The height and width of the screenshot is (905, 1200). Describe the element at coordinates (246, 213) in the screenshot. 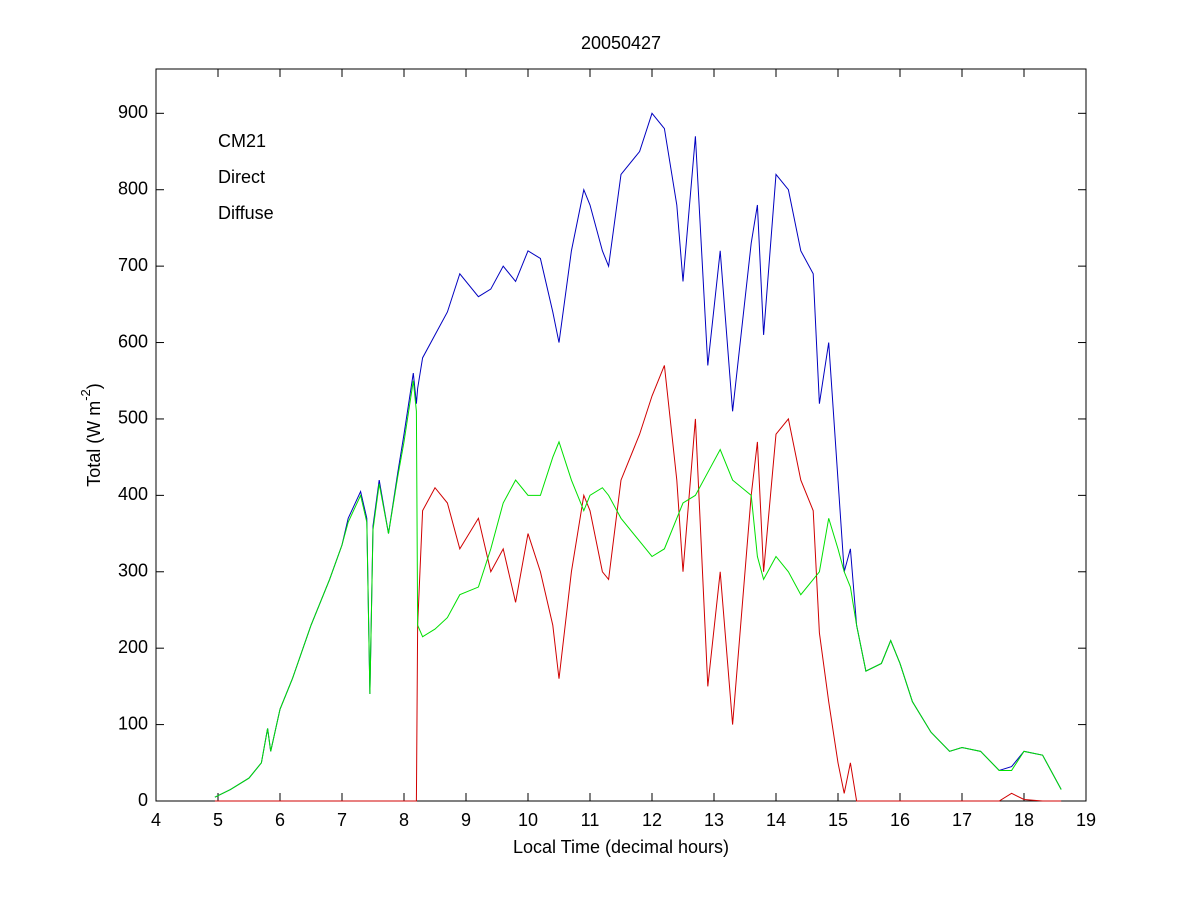

I see `legend-entry: Diffuse` at that location.